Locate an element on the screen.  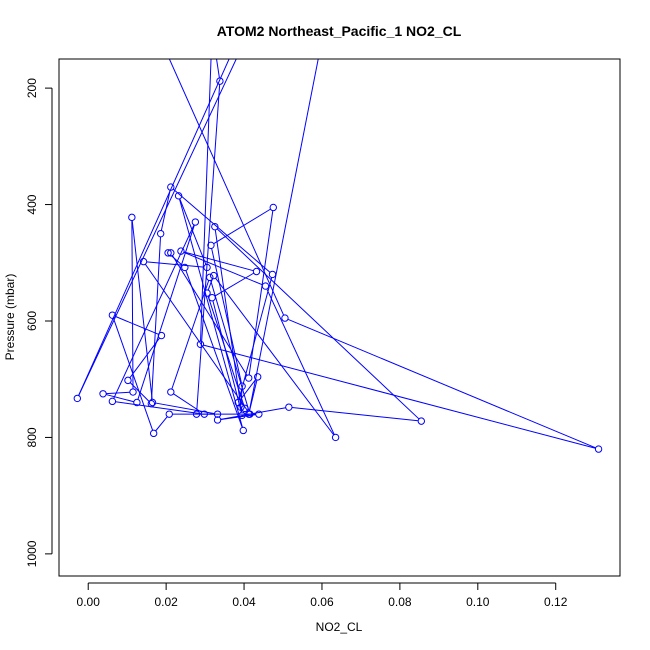
y-tick-label: 400 is located at coordinates (32, 204).